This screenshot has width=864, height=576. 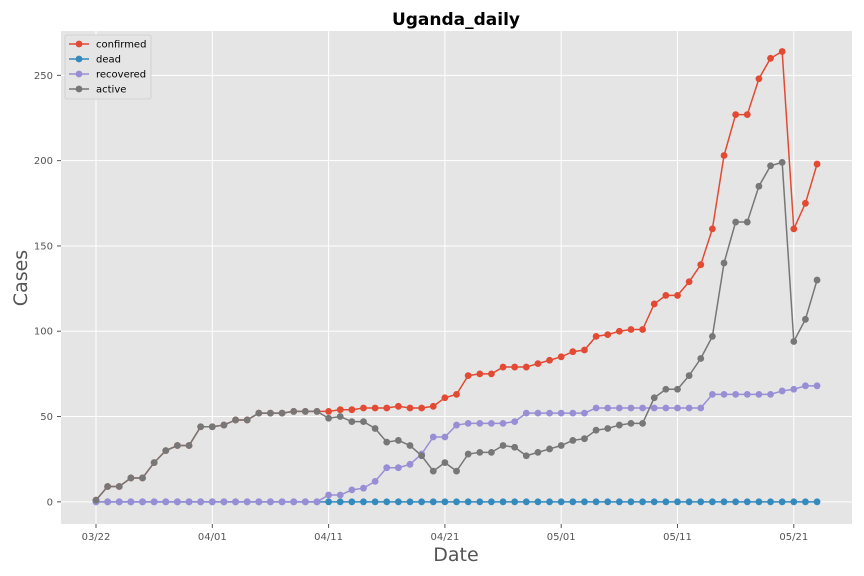 I want to click on y-tick-label: 50, so click(x=46, y=417).